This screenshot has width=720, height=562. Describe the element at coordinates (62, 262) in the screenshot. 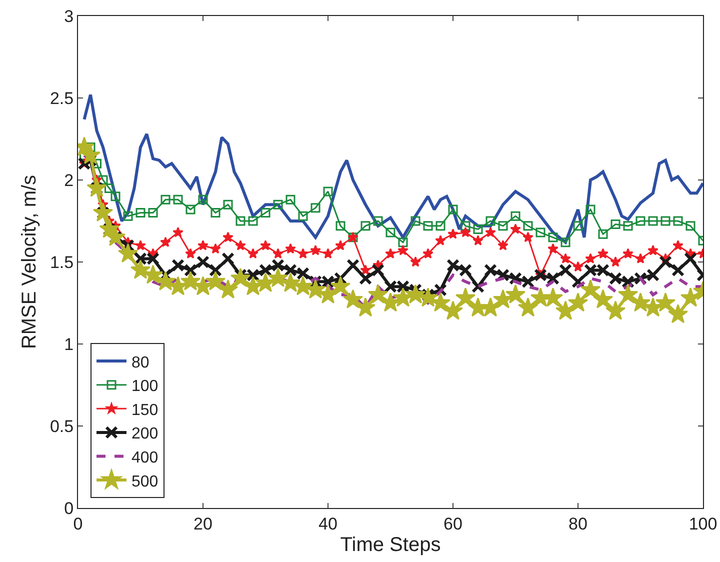

I see `y-tick-label: 1.5` at that location.